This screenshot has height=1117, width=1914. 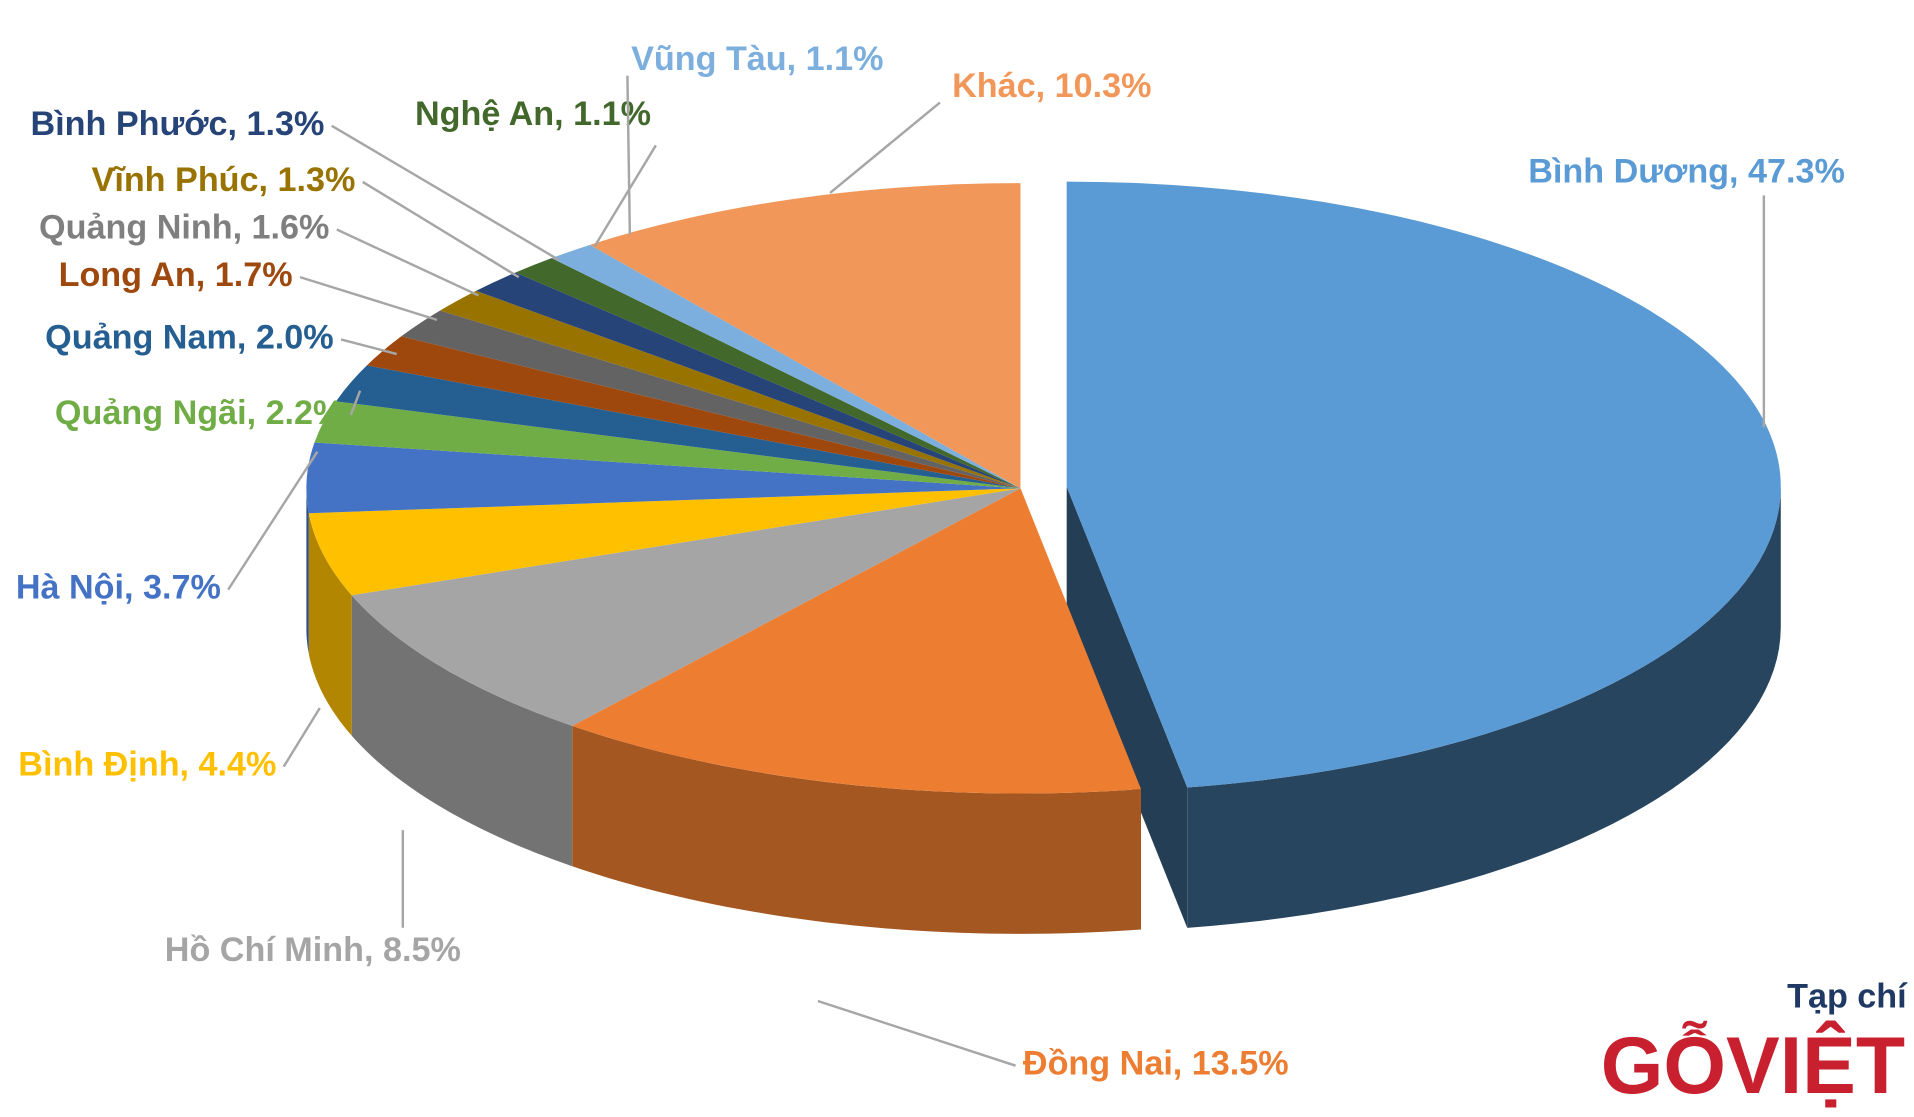 I want to click on data-label: Hà Nội, 3.7%, so click(x=118, y=588).